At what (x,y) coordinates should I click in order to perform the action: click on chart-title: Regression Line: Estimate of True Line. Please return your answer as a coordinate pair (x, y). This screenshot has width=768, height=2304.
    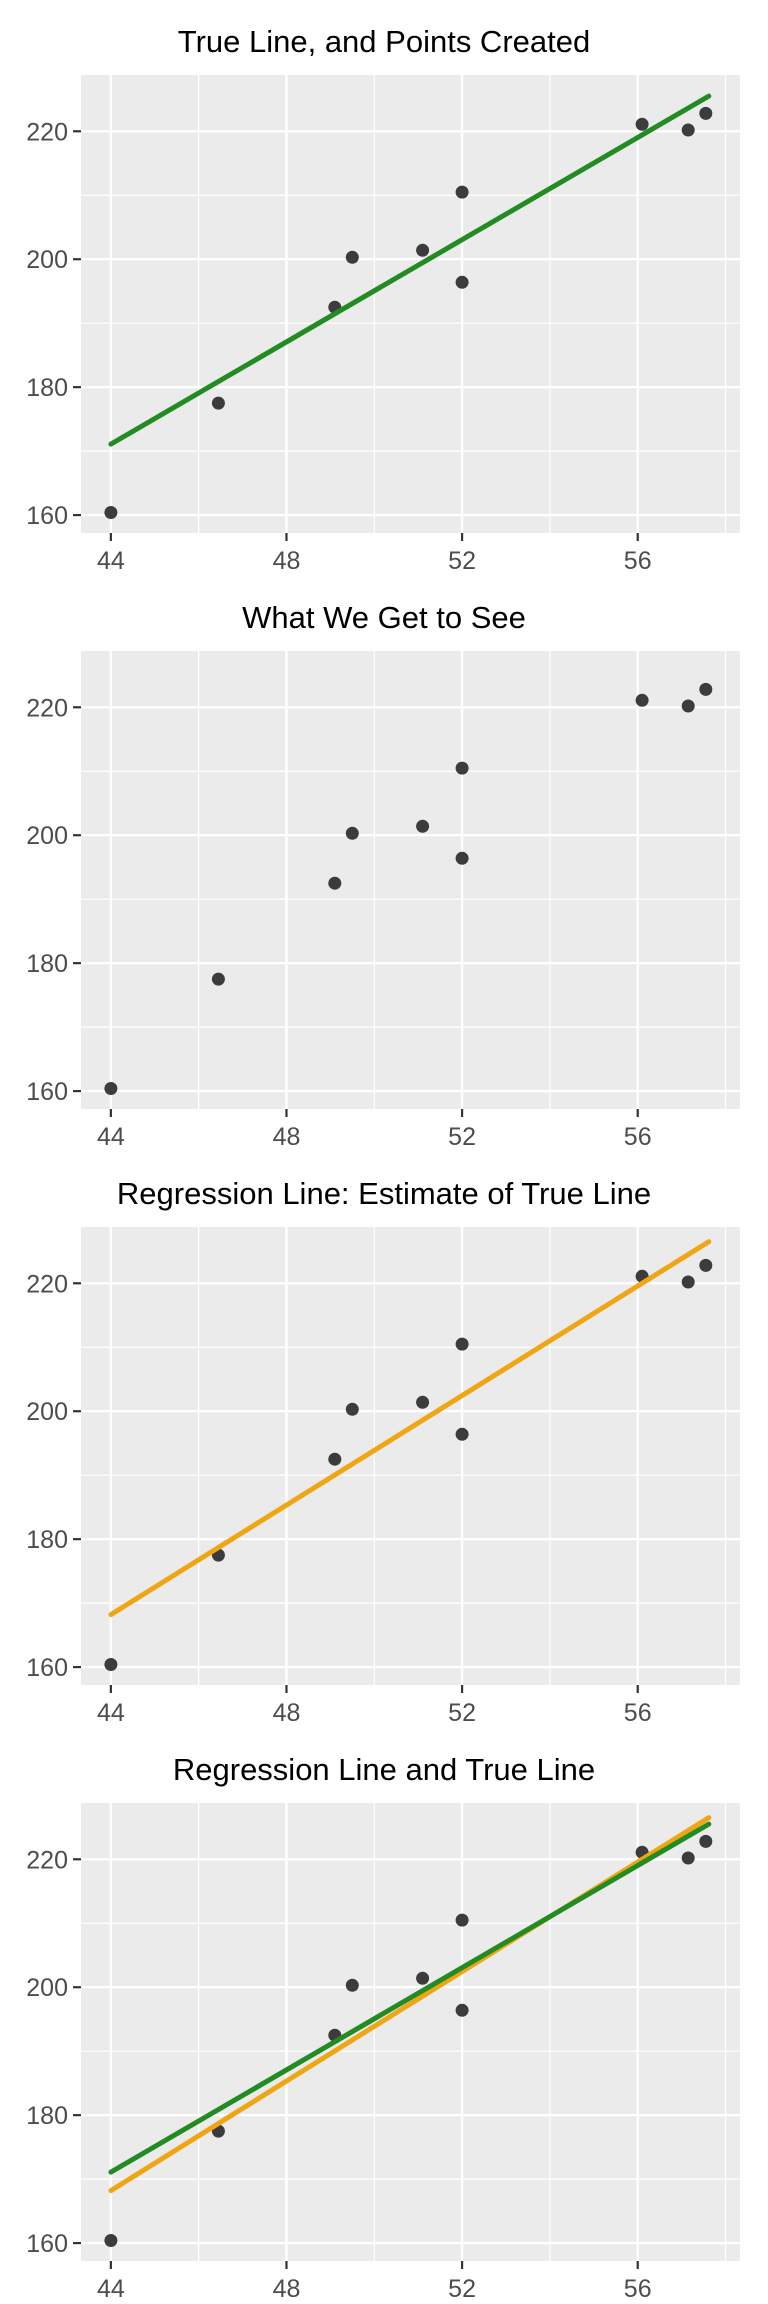
    Looking at the image, I should click on (384, 1193).